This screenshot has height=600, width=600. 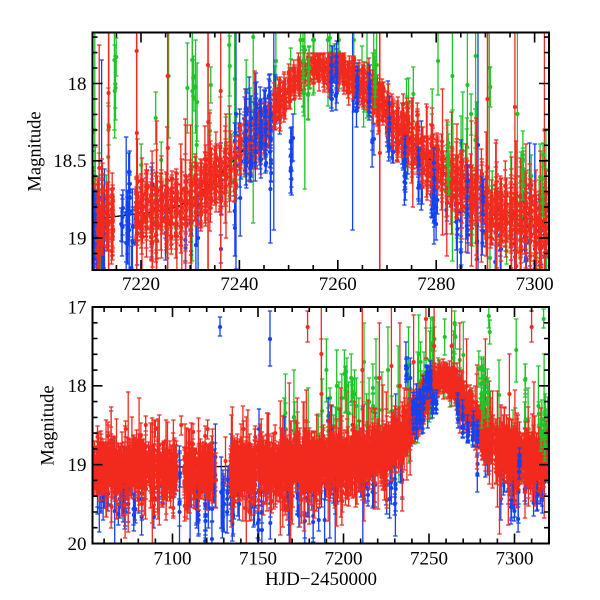 I want to click on svg-text: HJD−2450000, so click(x=321, y=579).